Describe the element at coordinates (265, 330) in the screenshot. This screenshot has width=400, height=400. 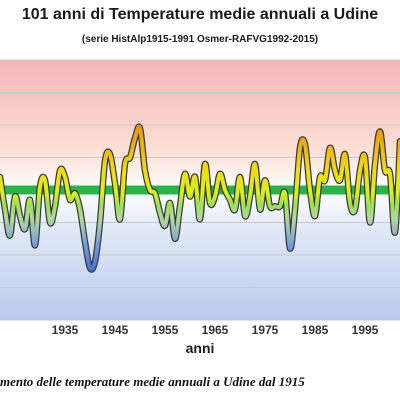
I see `x-tick-label: 1975` at that location.